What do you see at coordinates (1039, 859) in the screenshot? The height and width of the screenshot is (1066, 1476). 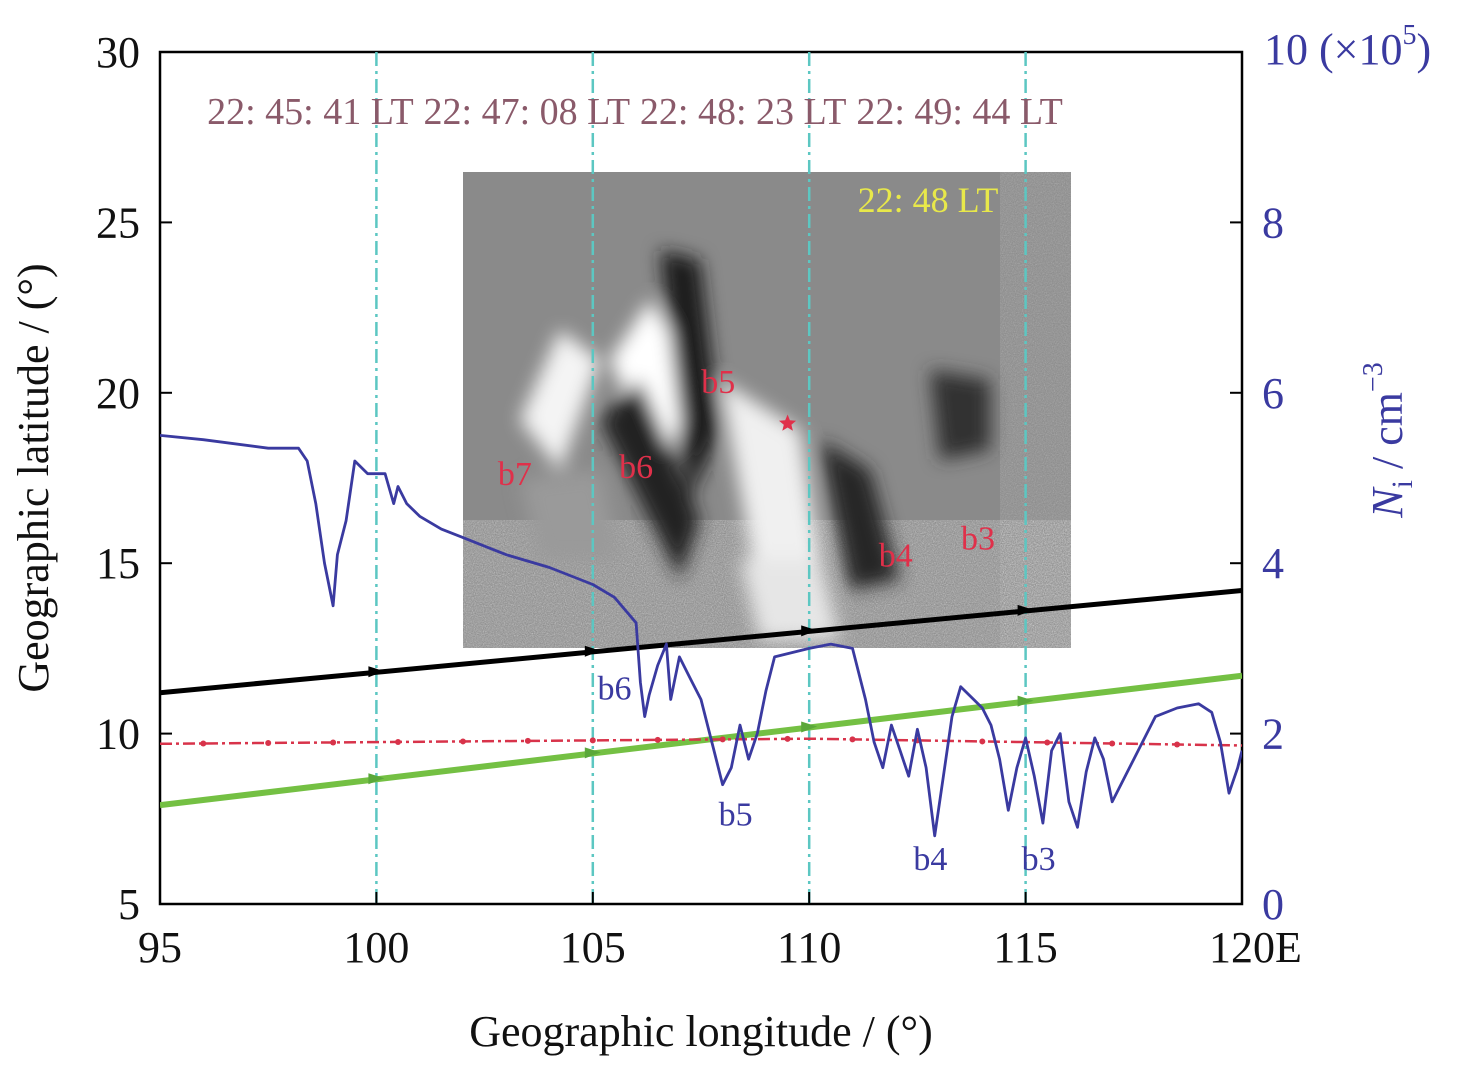 I see `density-bubble-label: b3` at bounding box center [1039, 859].